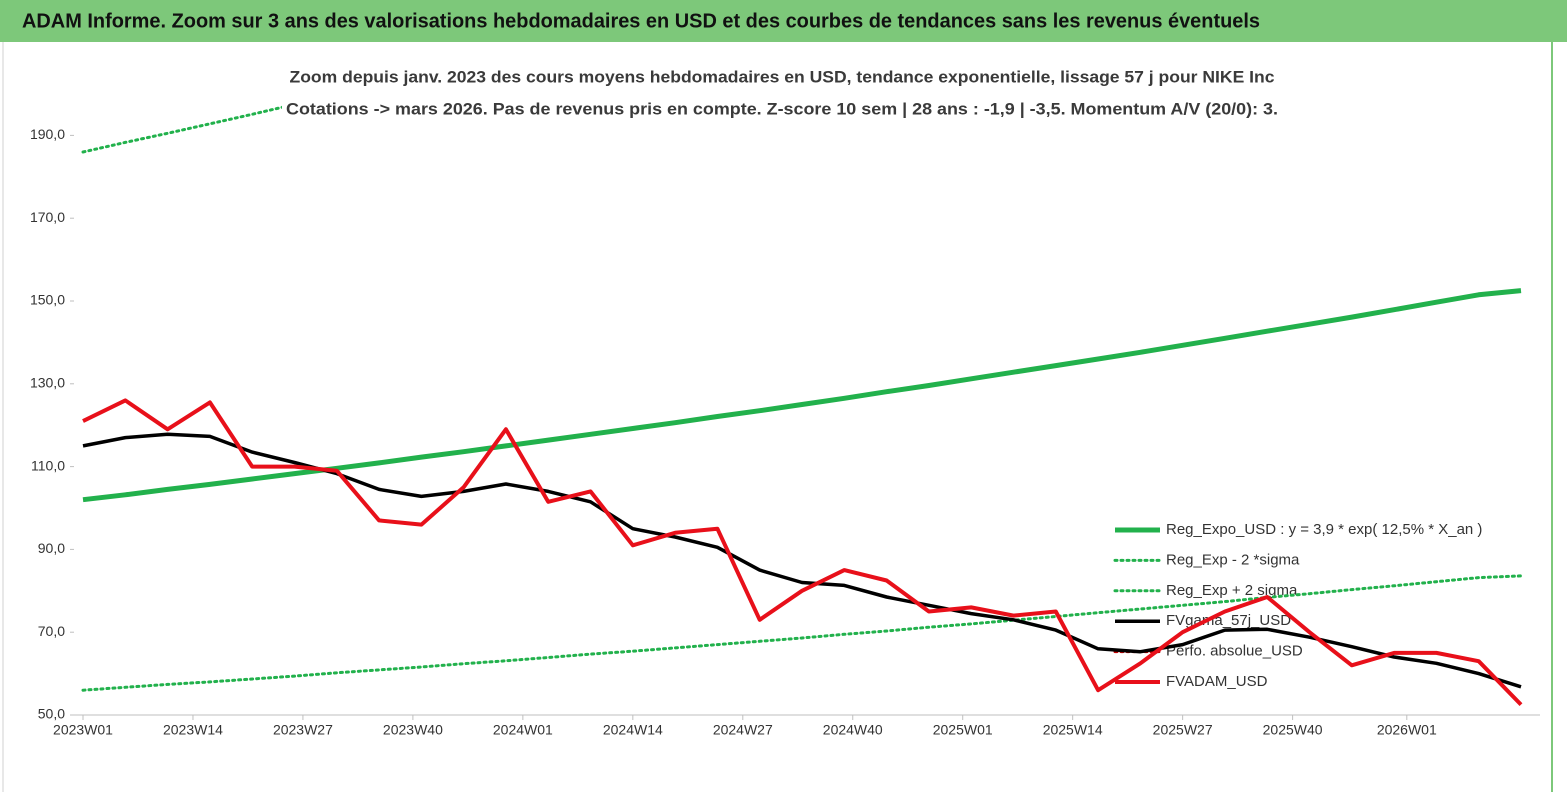 Image resolution: width=1567 pixels, height=792 pixels. I want to click on x-tick-label: 2024W01, so click(523, 730).